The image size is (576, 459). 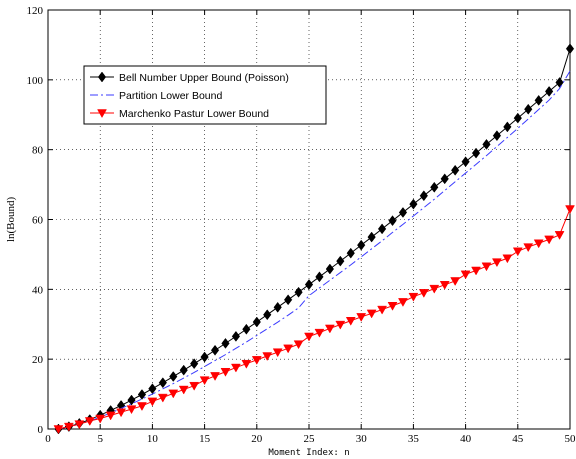 I want to click on y-tick-label: 40, so click(x=38, y=290).